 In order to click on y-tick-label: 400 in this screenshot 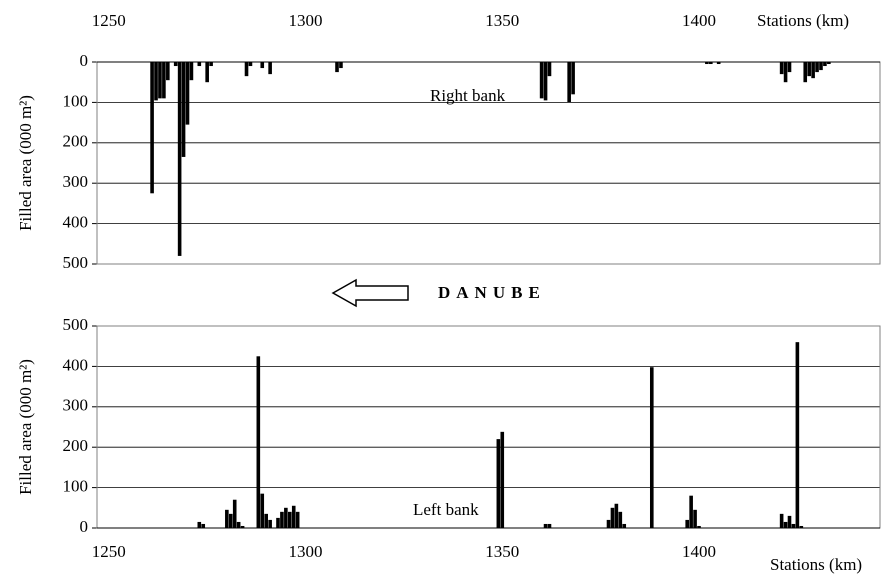, I will do `click(76, 364)`.